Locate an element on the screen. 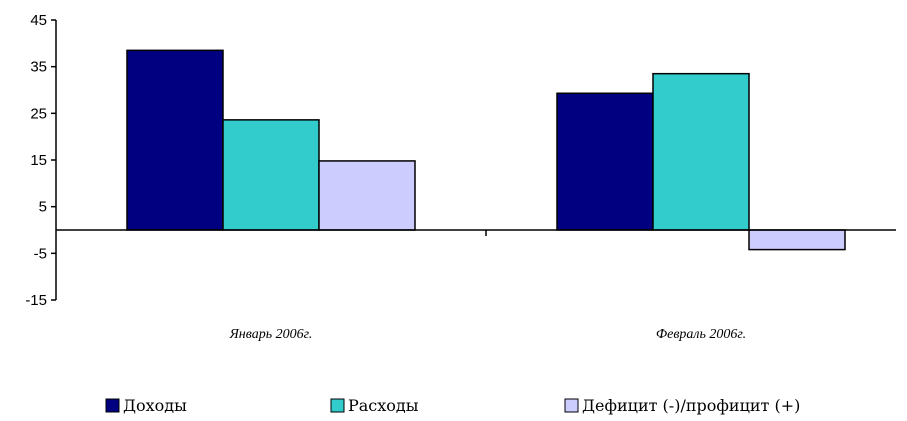  y-tick-label-6: -5 is located at coordinates (40, 253).